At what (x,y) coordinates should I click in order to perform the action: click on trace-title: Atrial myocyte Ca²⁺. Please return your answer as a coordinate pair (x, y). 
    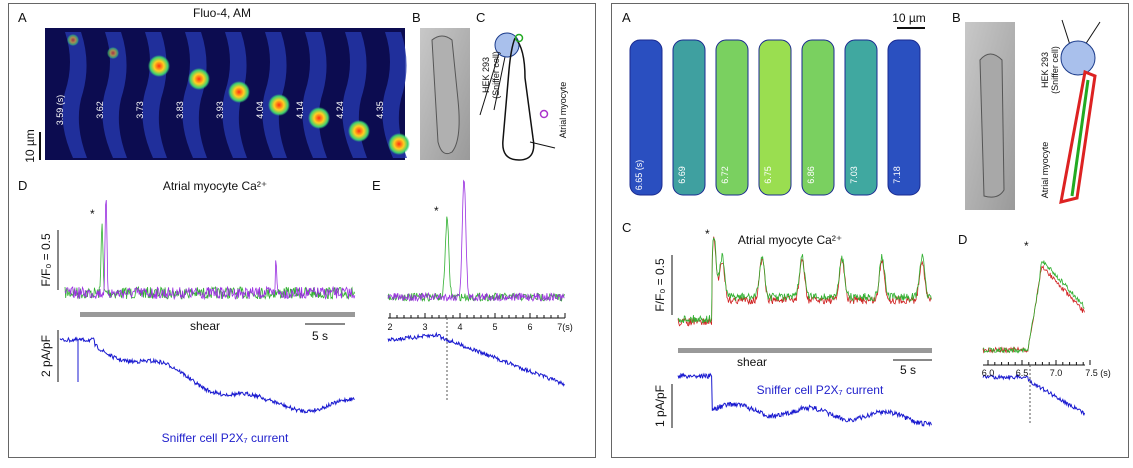
    Looking at the image, I should click on (790, 240).